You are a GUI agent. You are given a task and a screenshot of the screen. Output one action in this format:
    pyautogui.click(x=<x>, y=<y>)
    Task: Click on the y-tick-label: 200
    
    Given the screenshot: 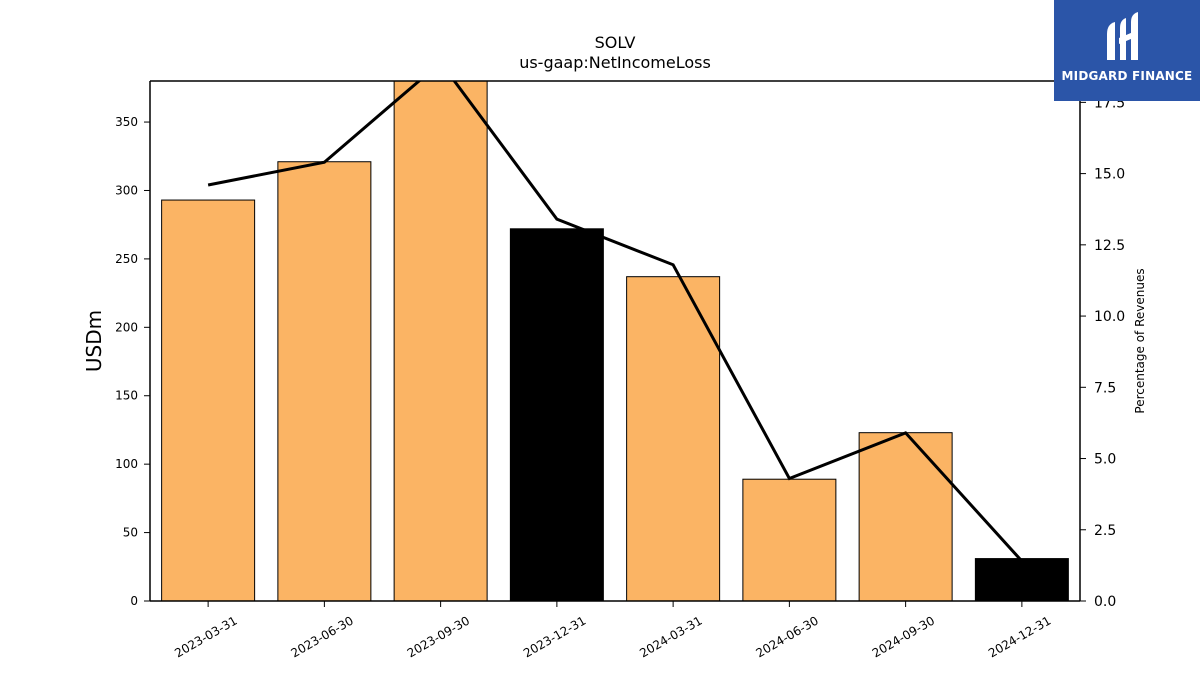 What is the action you would take?
    pyautogui.click(x=126, y=327)
    